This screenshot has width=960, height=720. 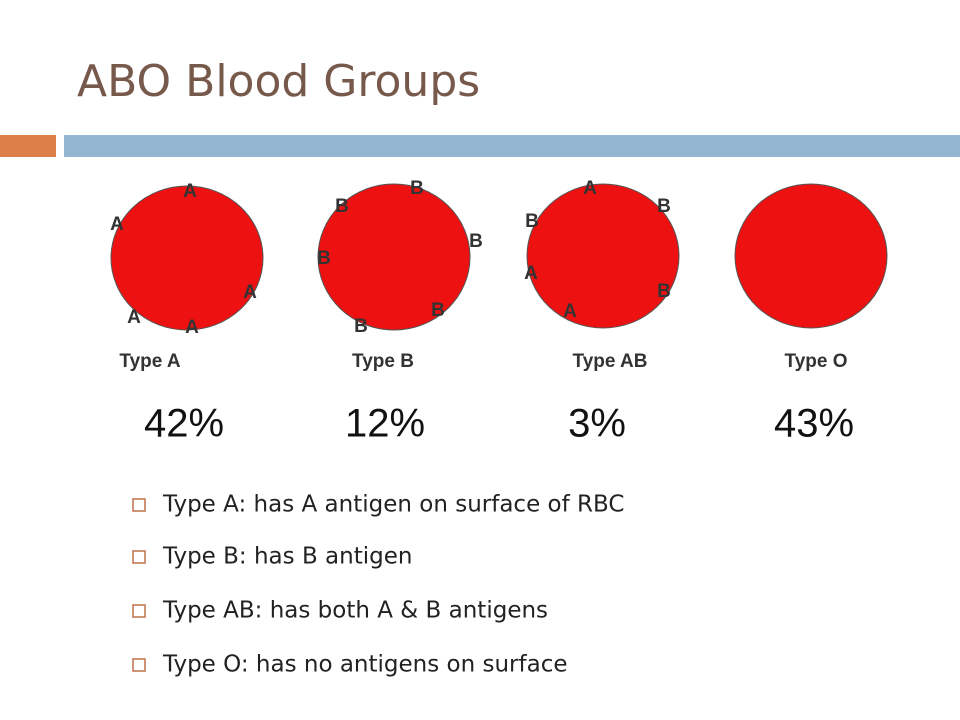 I want to click on bullet-text: Type O: has no antigens on surface, so click(x=365, y=665).